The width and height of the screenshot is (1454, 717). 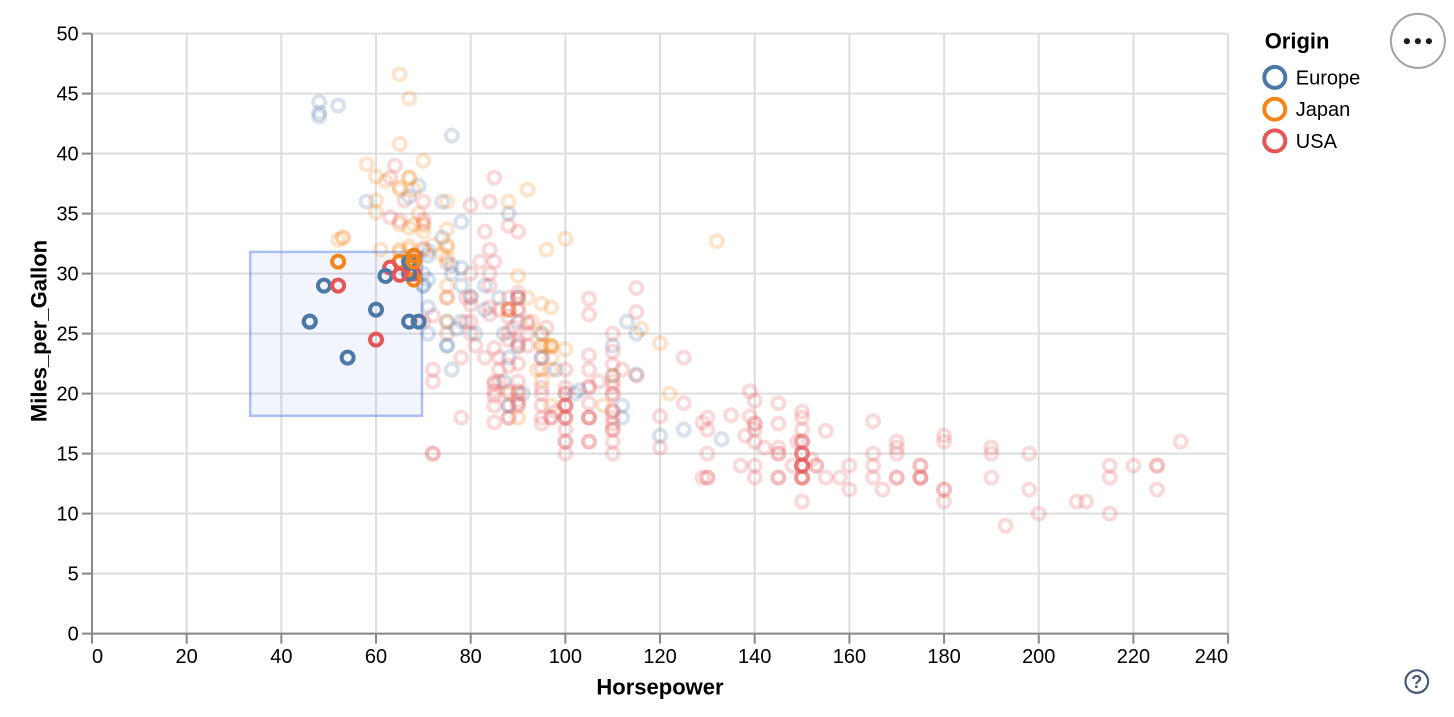 I want to click on svg-text: 180, so click(x=943, y=657).